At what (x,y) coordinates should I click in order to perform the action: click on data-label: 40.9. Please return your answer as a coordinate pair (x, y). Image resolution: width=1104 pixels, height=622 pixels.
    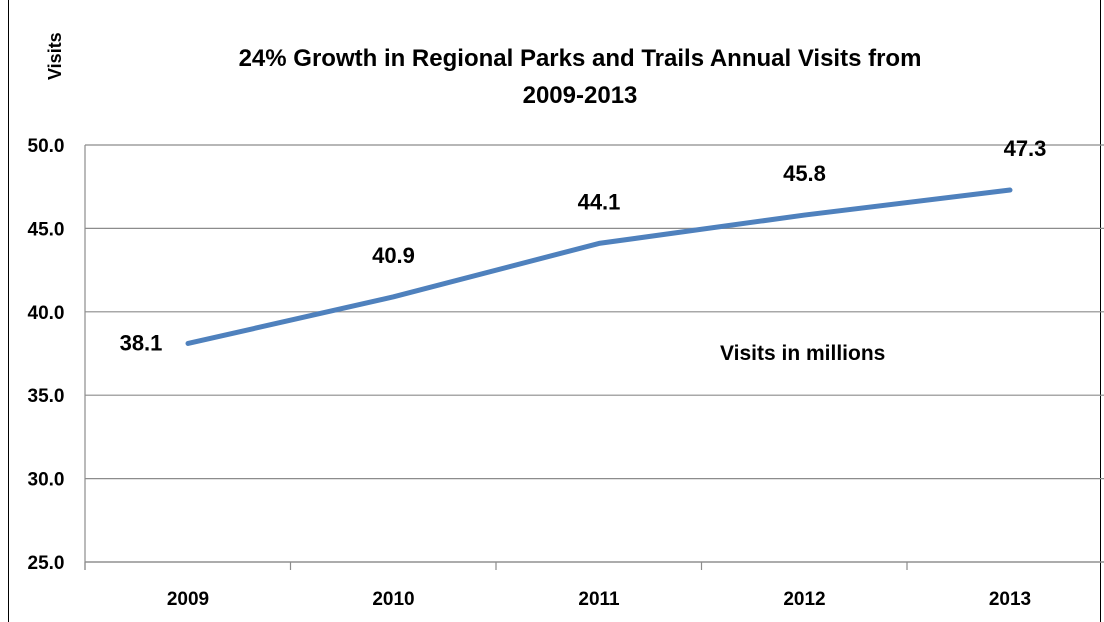
    Looking at the image, I should click on (393, 255).